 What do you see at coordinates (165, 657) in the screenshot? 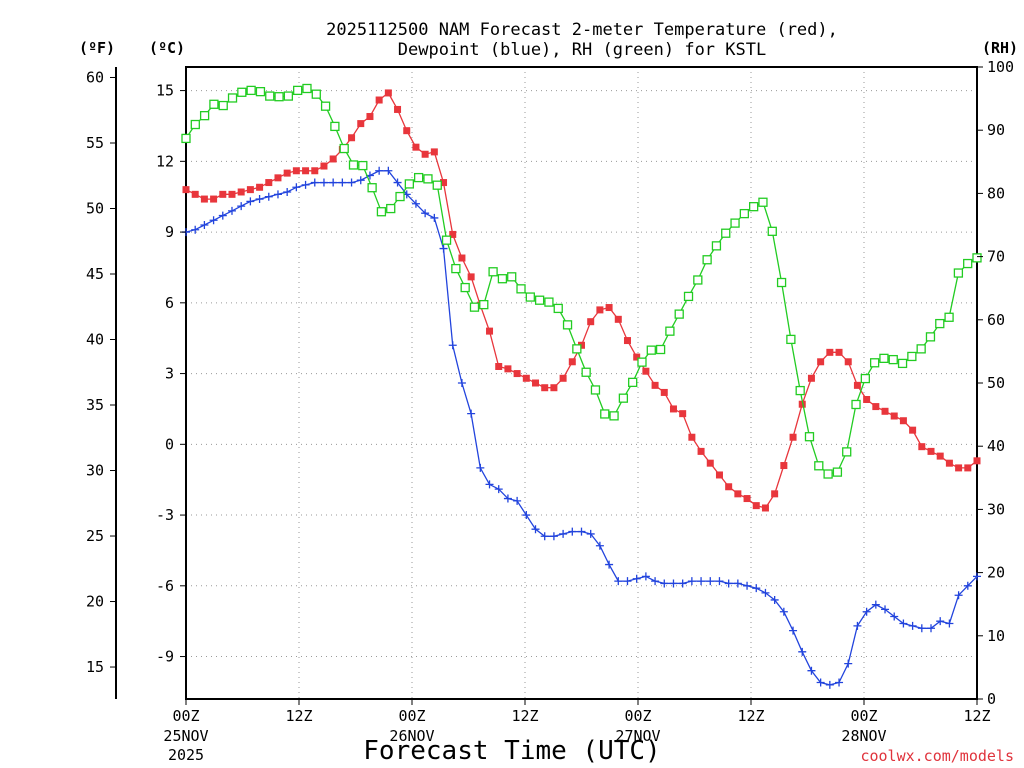
I see `c-tick-label: -9` at bounding box center [165, 657].